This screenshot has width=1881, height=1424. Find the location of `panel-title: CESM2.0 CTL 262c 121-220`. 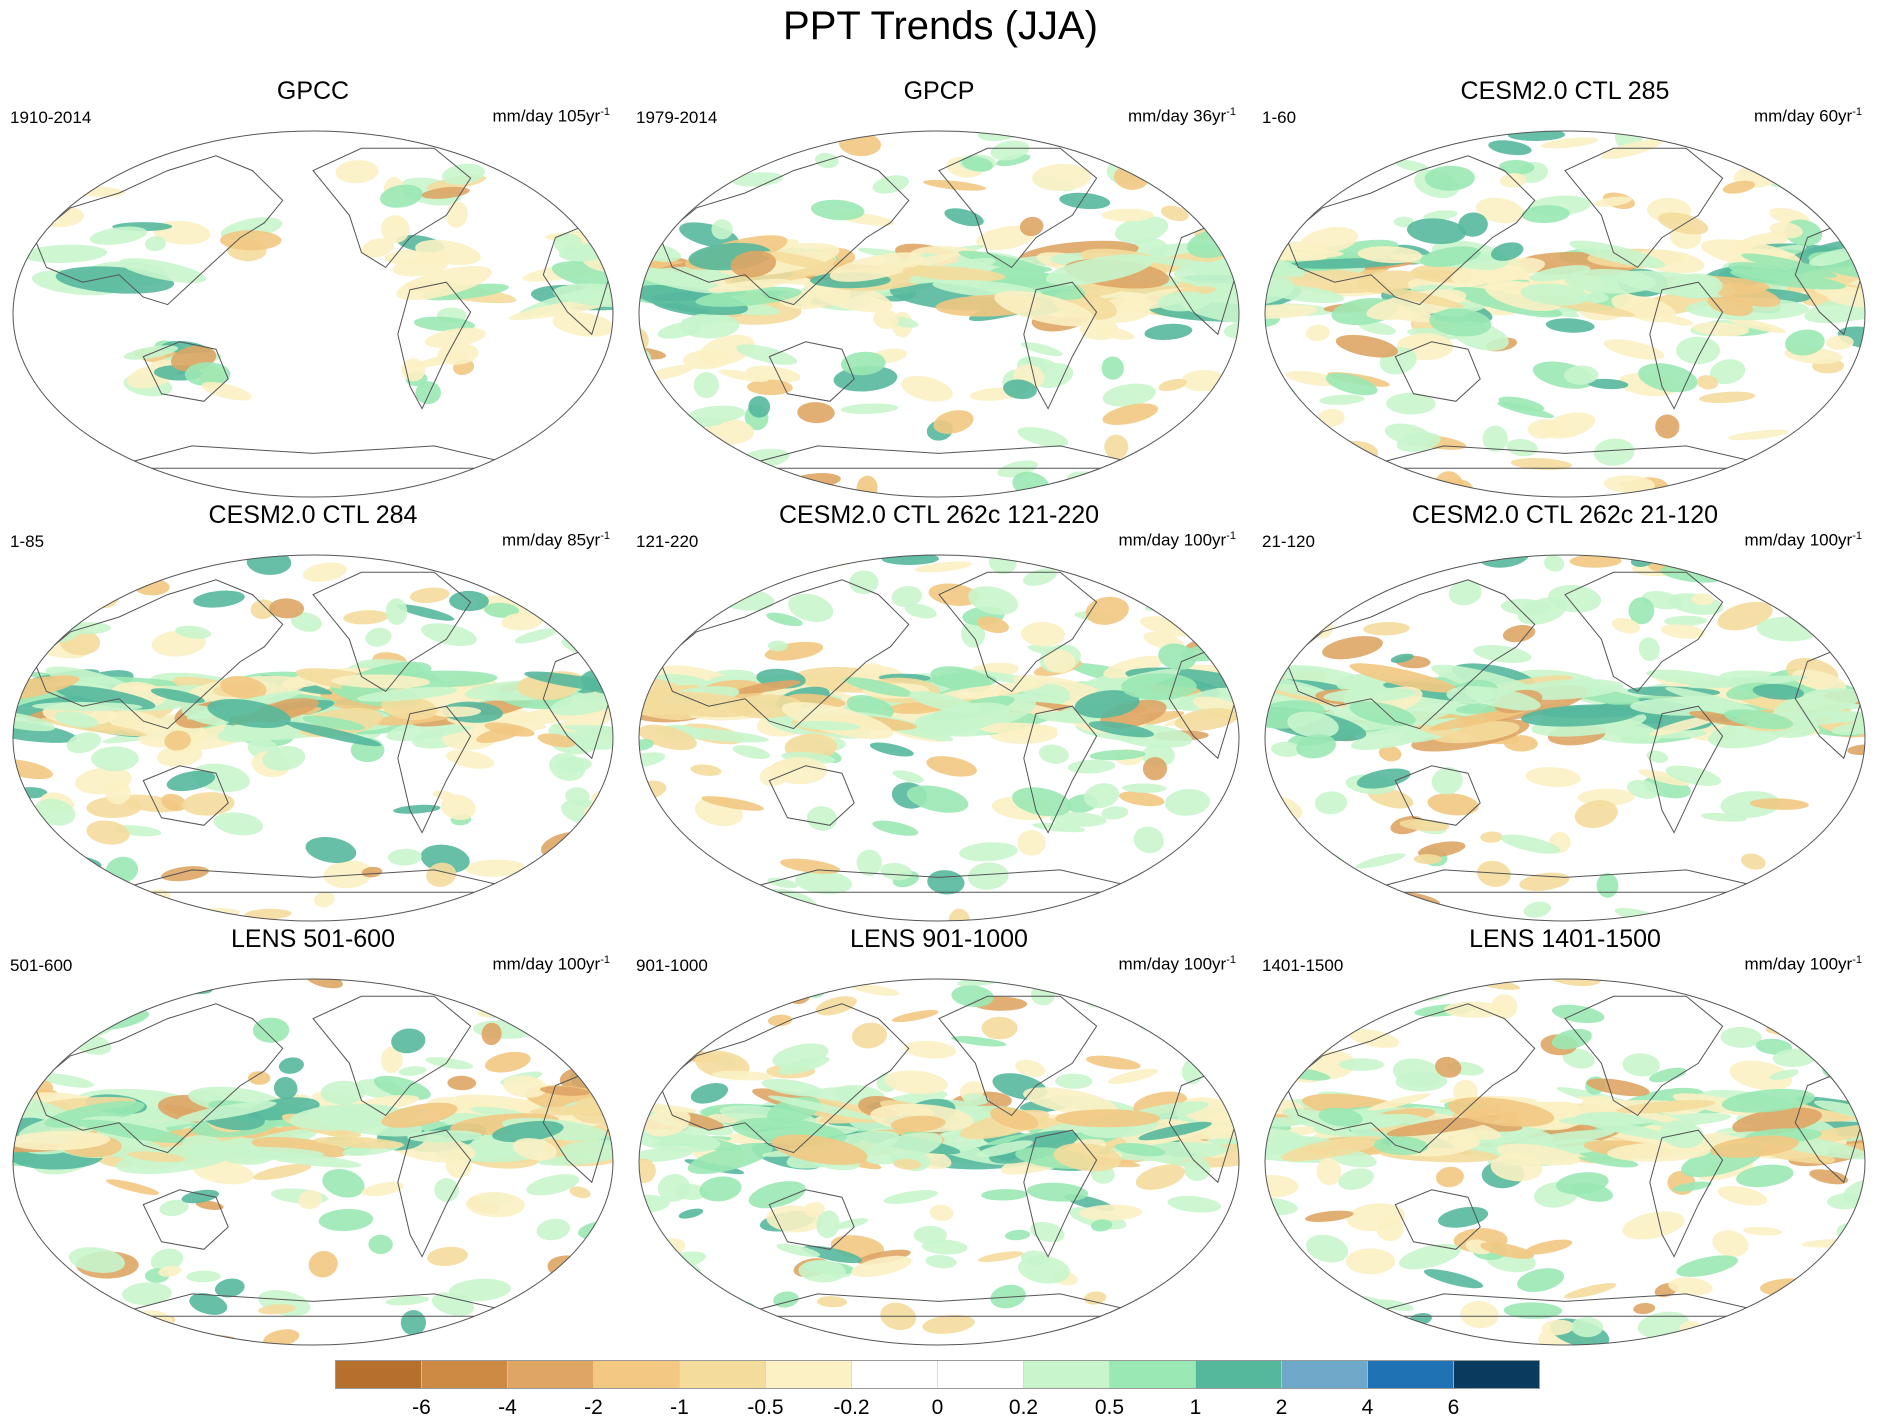

panel-title: CESM2.0 CTL 262c 121-220 is located at coordinates (939, 515).